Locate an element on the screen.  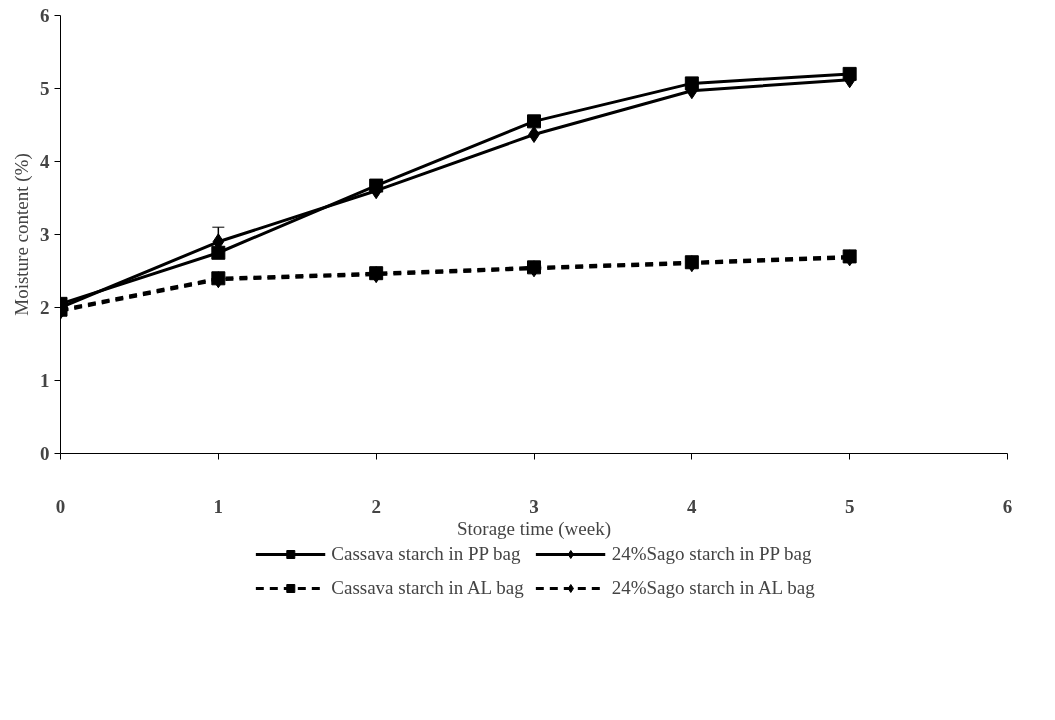
y-tick-label: 4 is located at coordinates (45, 161).